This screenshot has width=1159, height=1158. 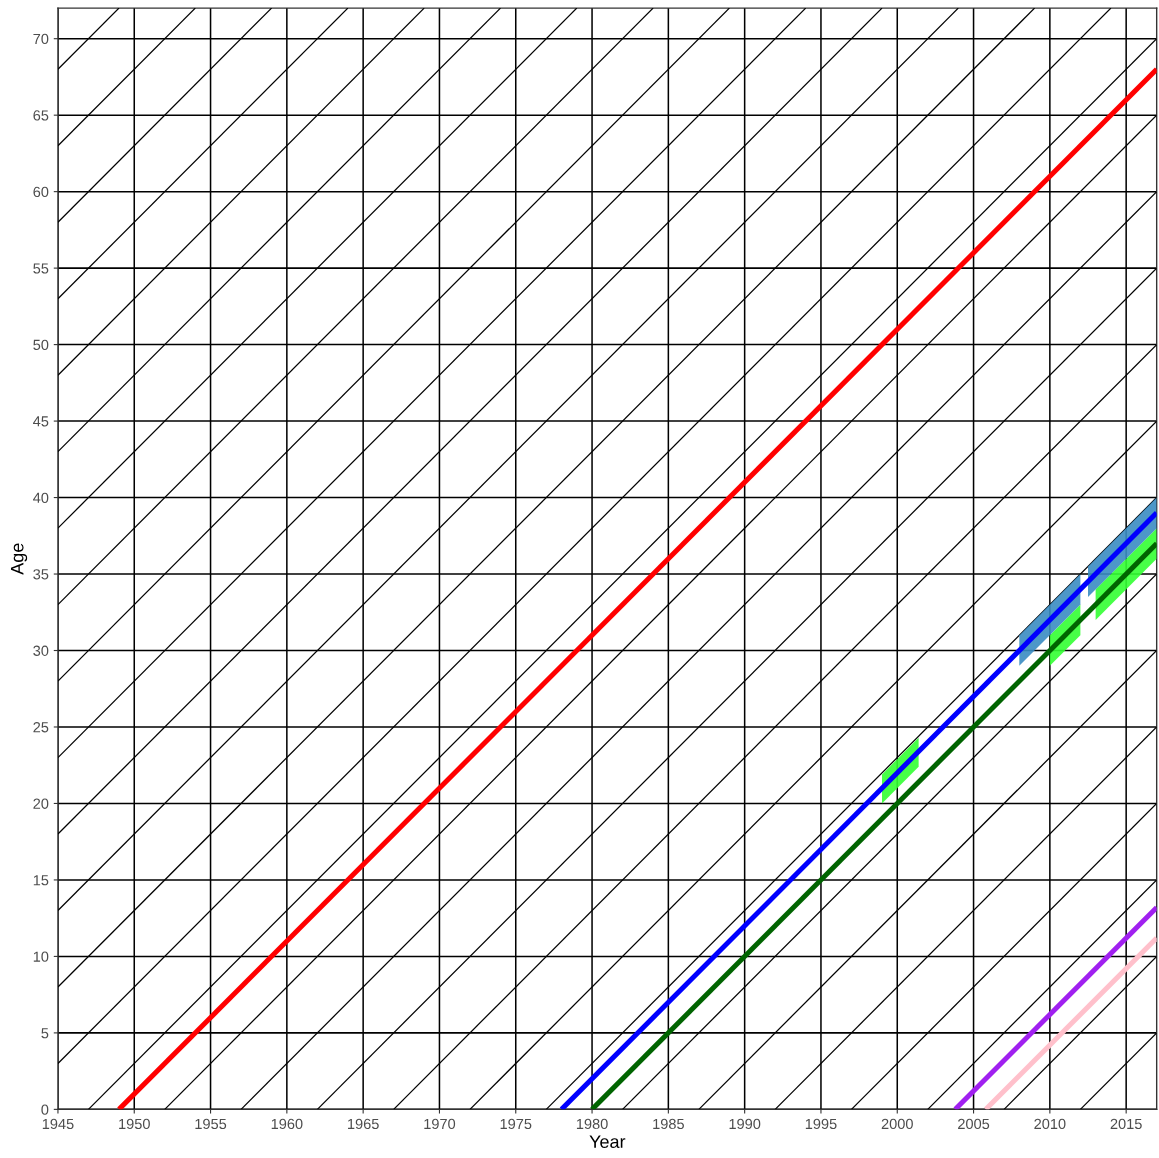 I want to click on y-tick-label: 0, so click(x=45, y=1109).